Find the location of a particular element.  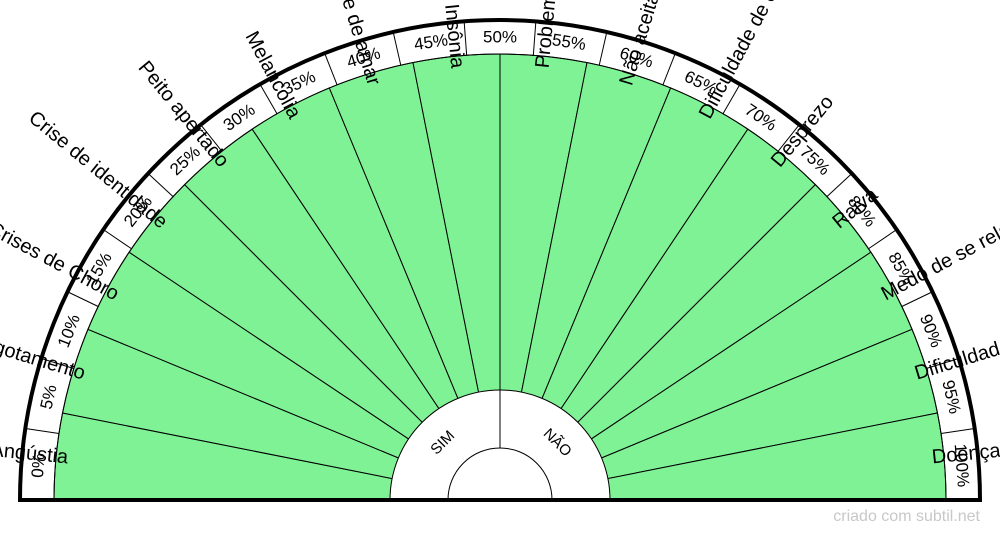

scale-label: 45% is located at coordinates (431, 42).